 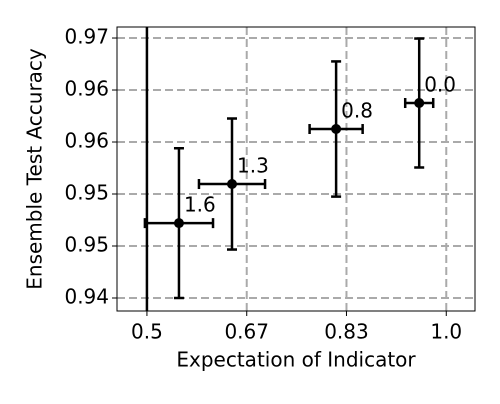 What do you see at coordinates (446, 332) in the screenshot?
I see `x-tick-label: 1.0` at bounding box center [446, 332].